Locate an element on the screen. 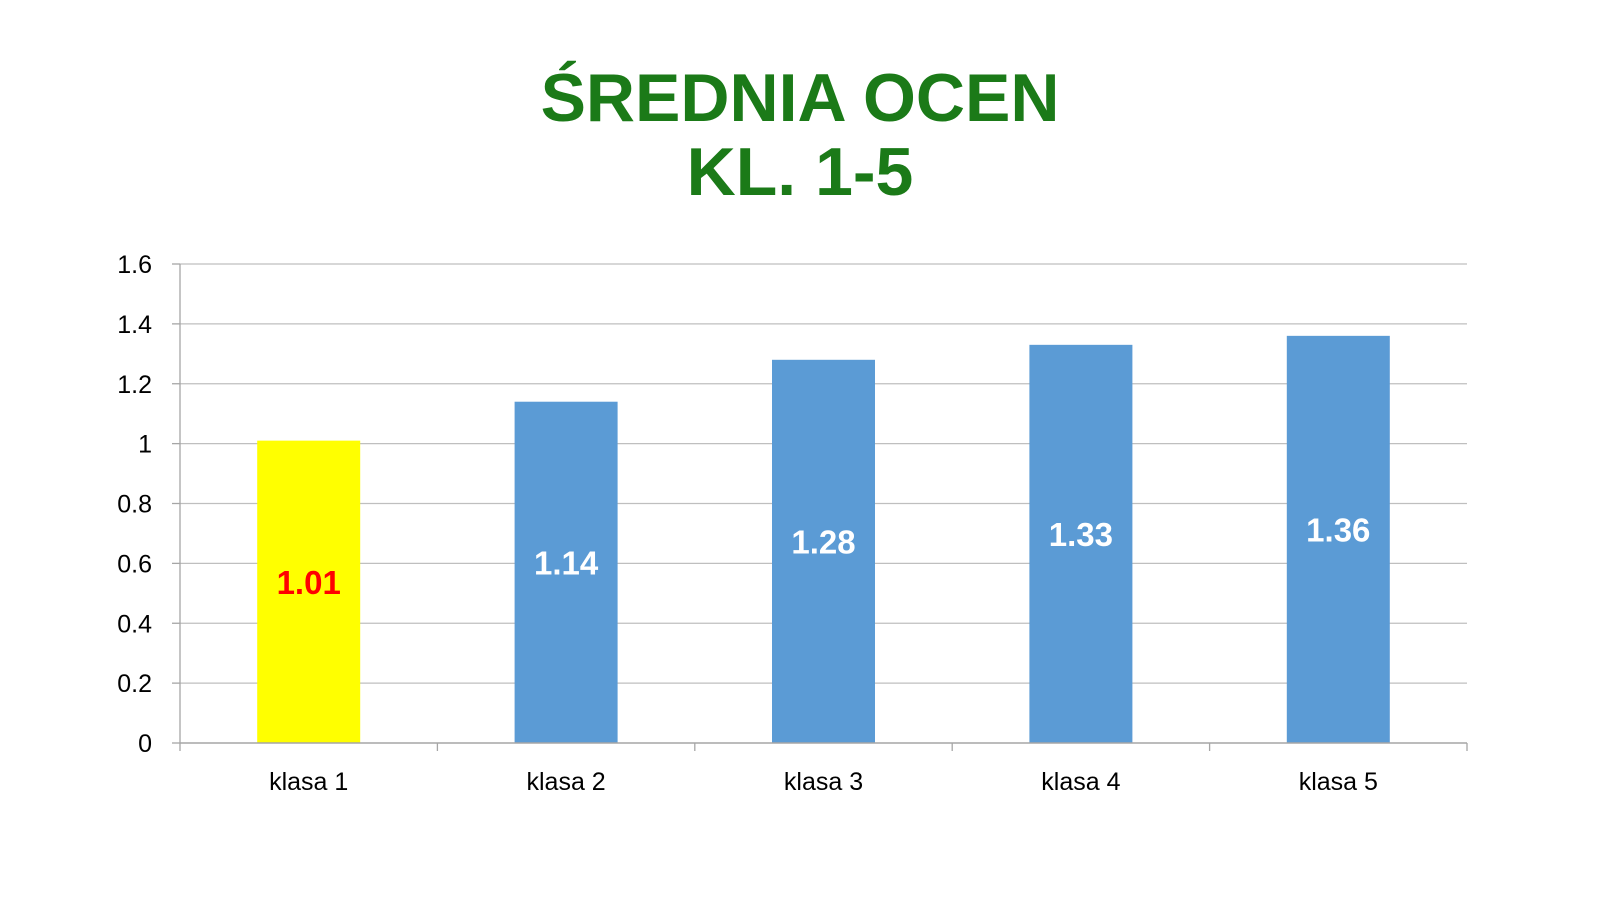  data-labels: 1.01 1.14 1.28 1.33 1.36 is located at coordinates (824, 555).